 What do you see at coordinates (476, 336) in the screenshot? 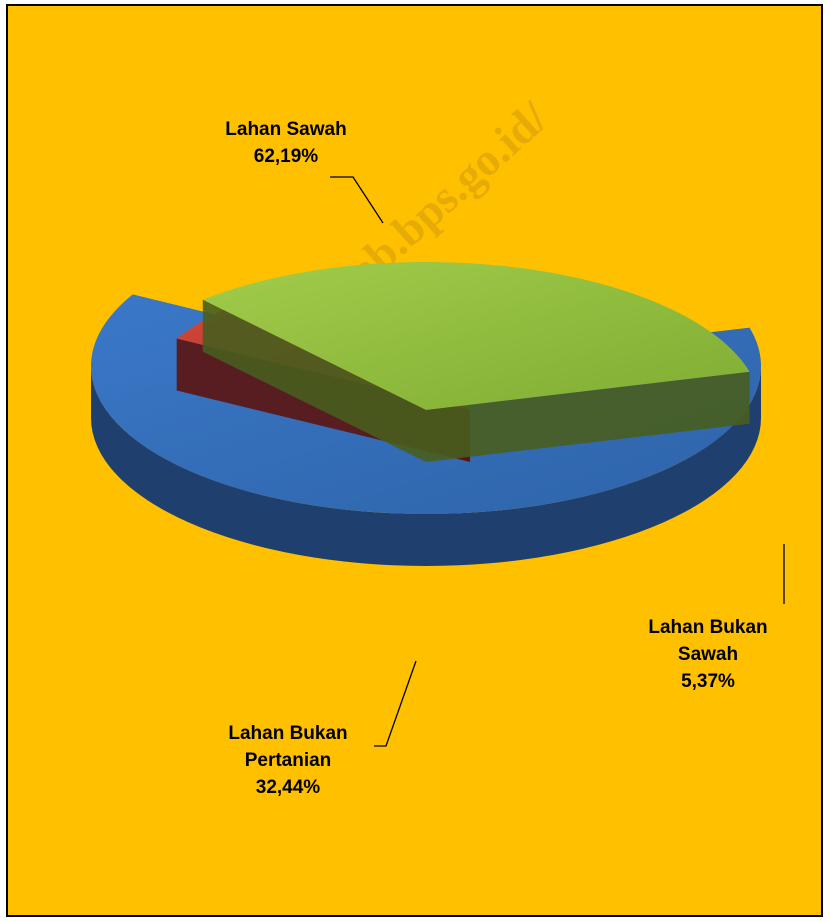
I see `slice-top-lahan-bukan-pertanian` at bounding box center [476, 336].